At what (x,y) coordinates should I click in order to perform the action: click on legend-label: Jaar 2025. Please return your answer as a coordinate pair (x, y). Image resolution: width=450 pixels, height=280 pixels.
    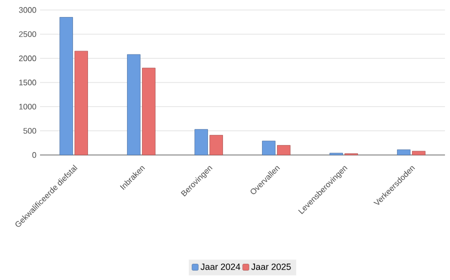
    Looking at the image, I should click on (271, 267).